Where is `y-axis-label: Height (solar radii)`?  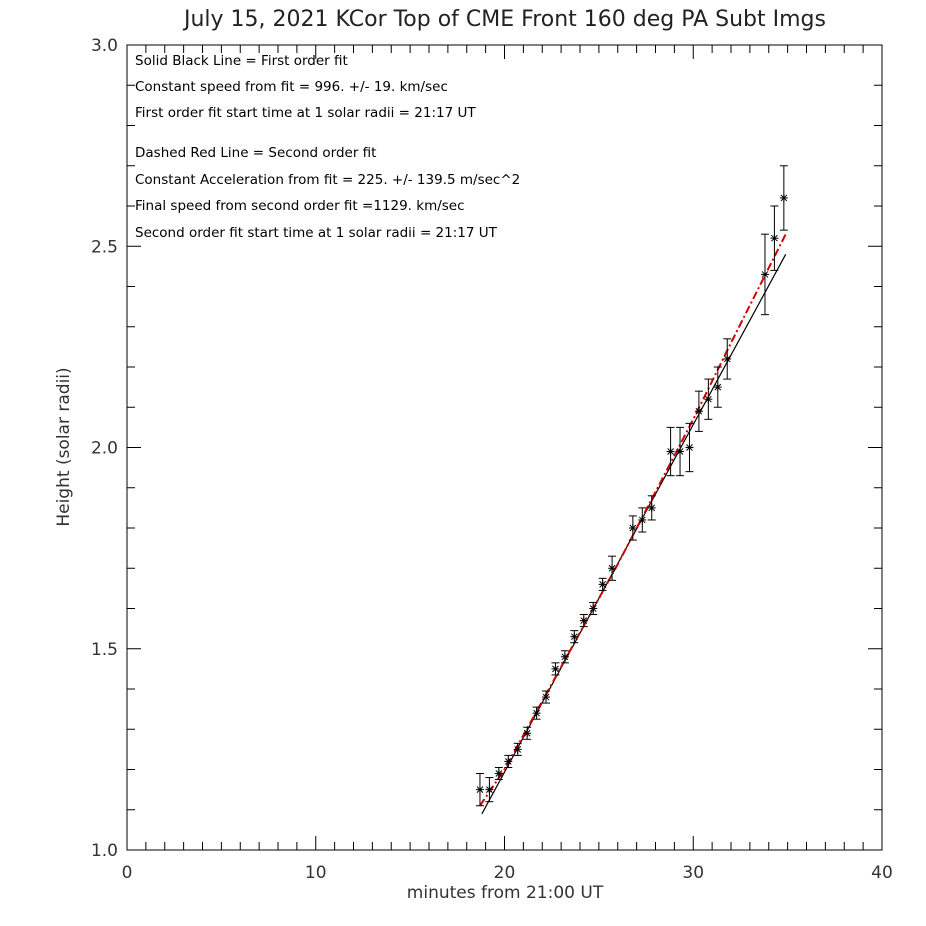 y-axis-label: Height (solar radii) is located at coordinates (64, 446).